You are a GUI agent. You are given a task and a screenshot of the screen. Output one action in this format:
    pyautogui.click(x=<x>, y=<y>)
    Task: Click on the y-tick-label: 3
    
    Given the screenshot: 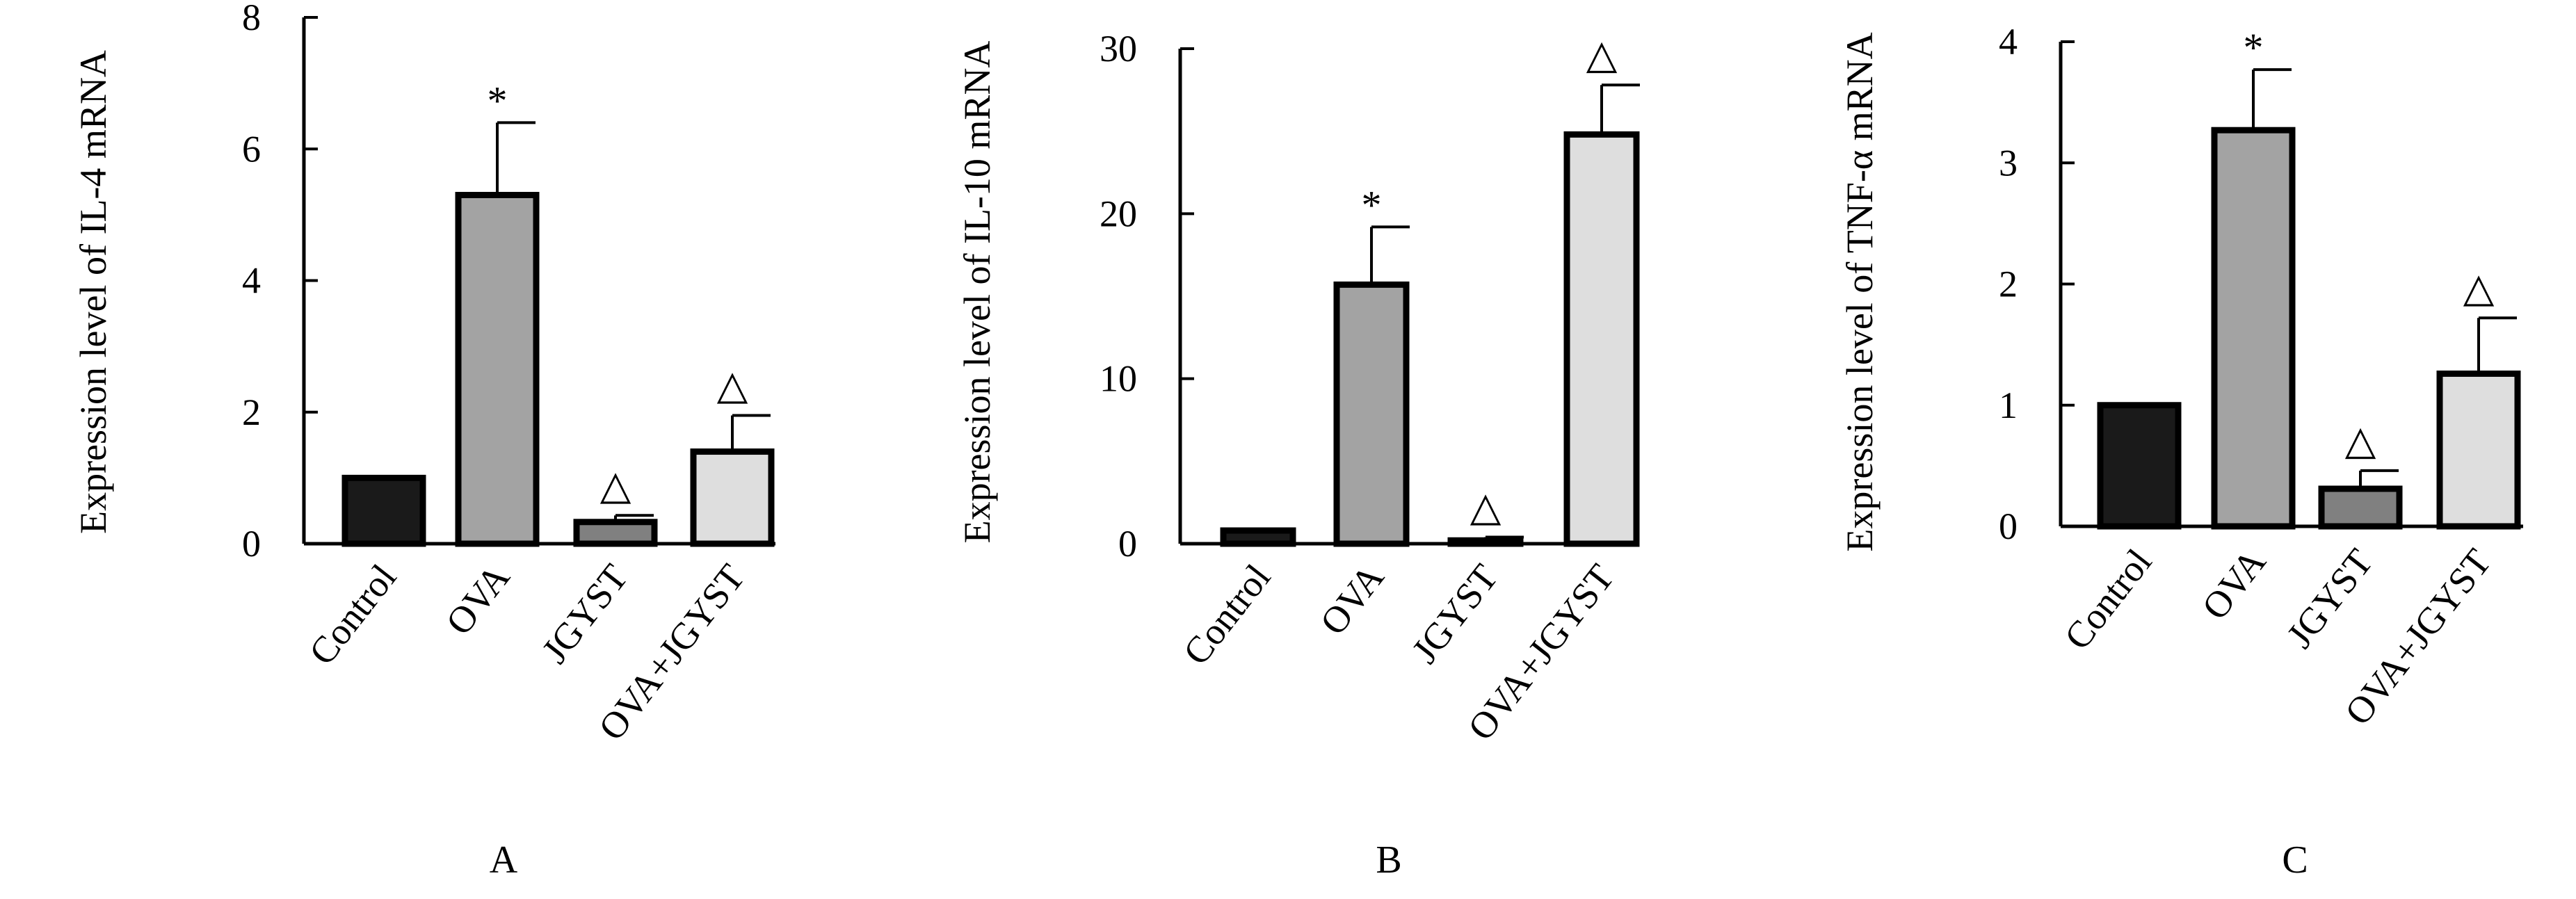 What is the action you would take?
    pyautogui.click(x=2008, y=163)
    